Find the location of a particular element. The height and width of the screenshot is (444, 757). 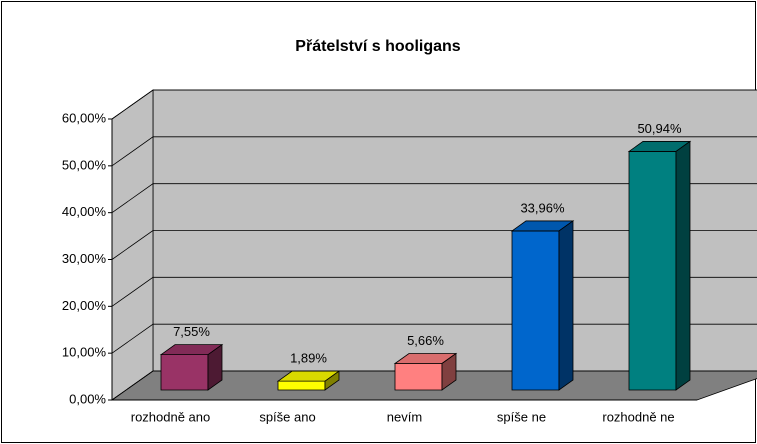

y-tick-label: 30,00% is located at coordinates (84, 258).